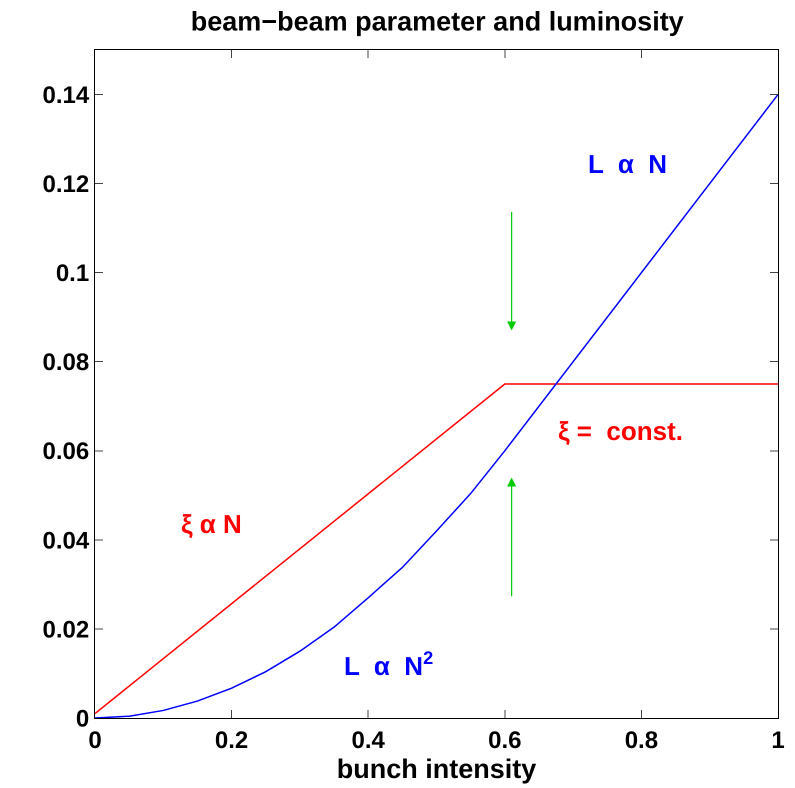 The width and height of the screenshot is (795, 788). Describe the element at coordinates (628, 164) in the screenshot. I see `annotation: L α N` at that location.